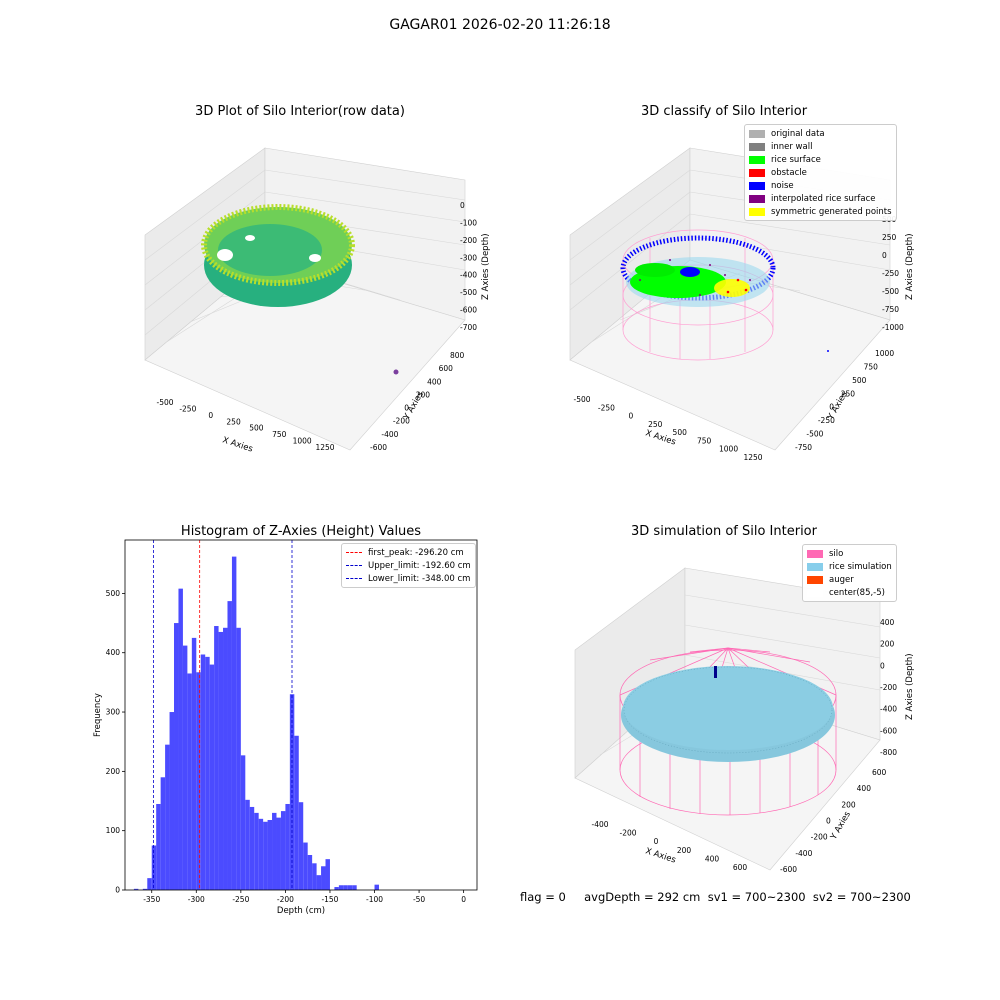  What do you see at coordinates (820, 185) in the screenshot?
I see `classify-legend-entry: noise` at bounding box center [820, 185].